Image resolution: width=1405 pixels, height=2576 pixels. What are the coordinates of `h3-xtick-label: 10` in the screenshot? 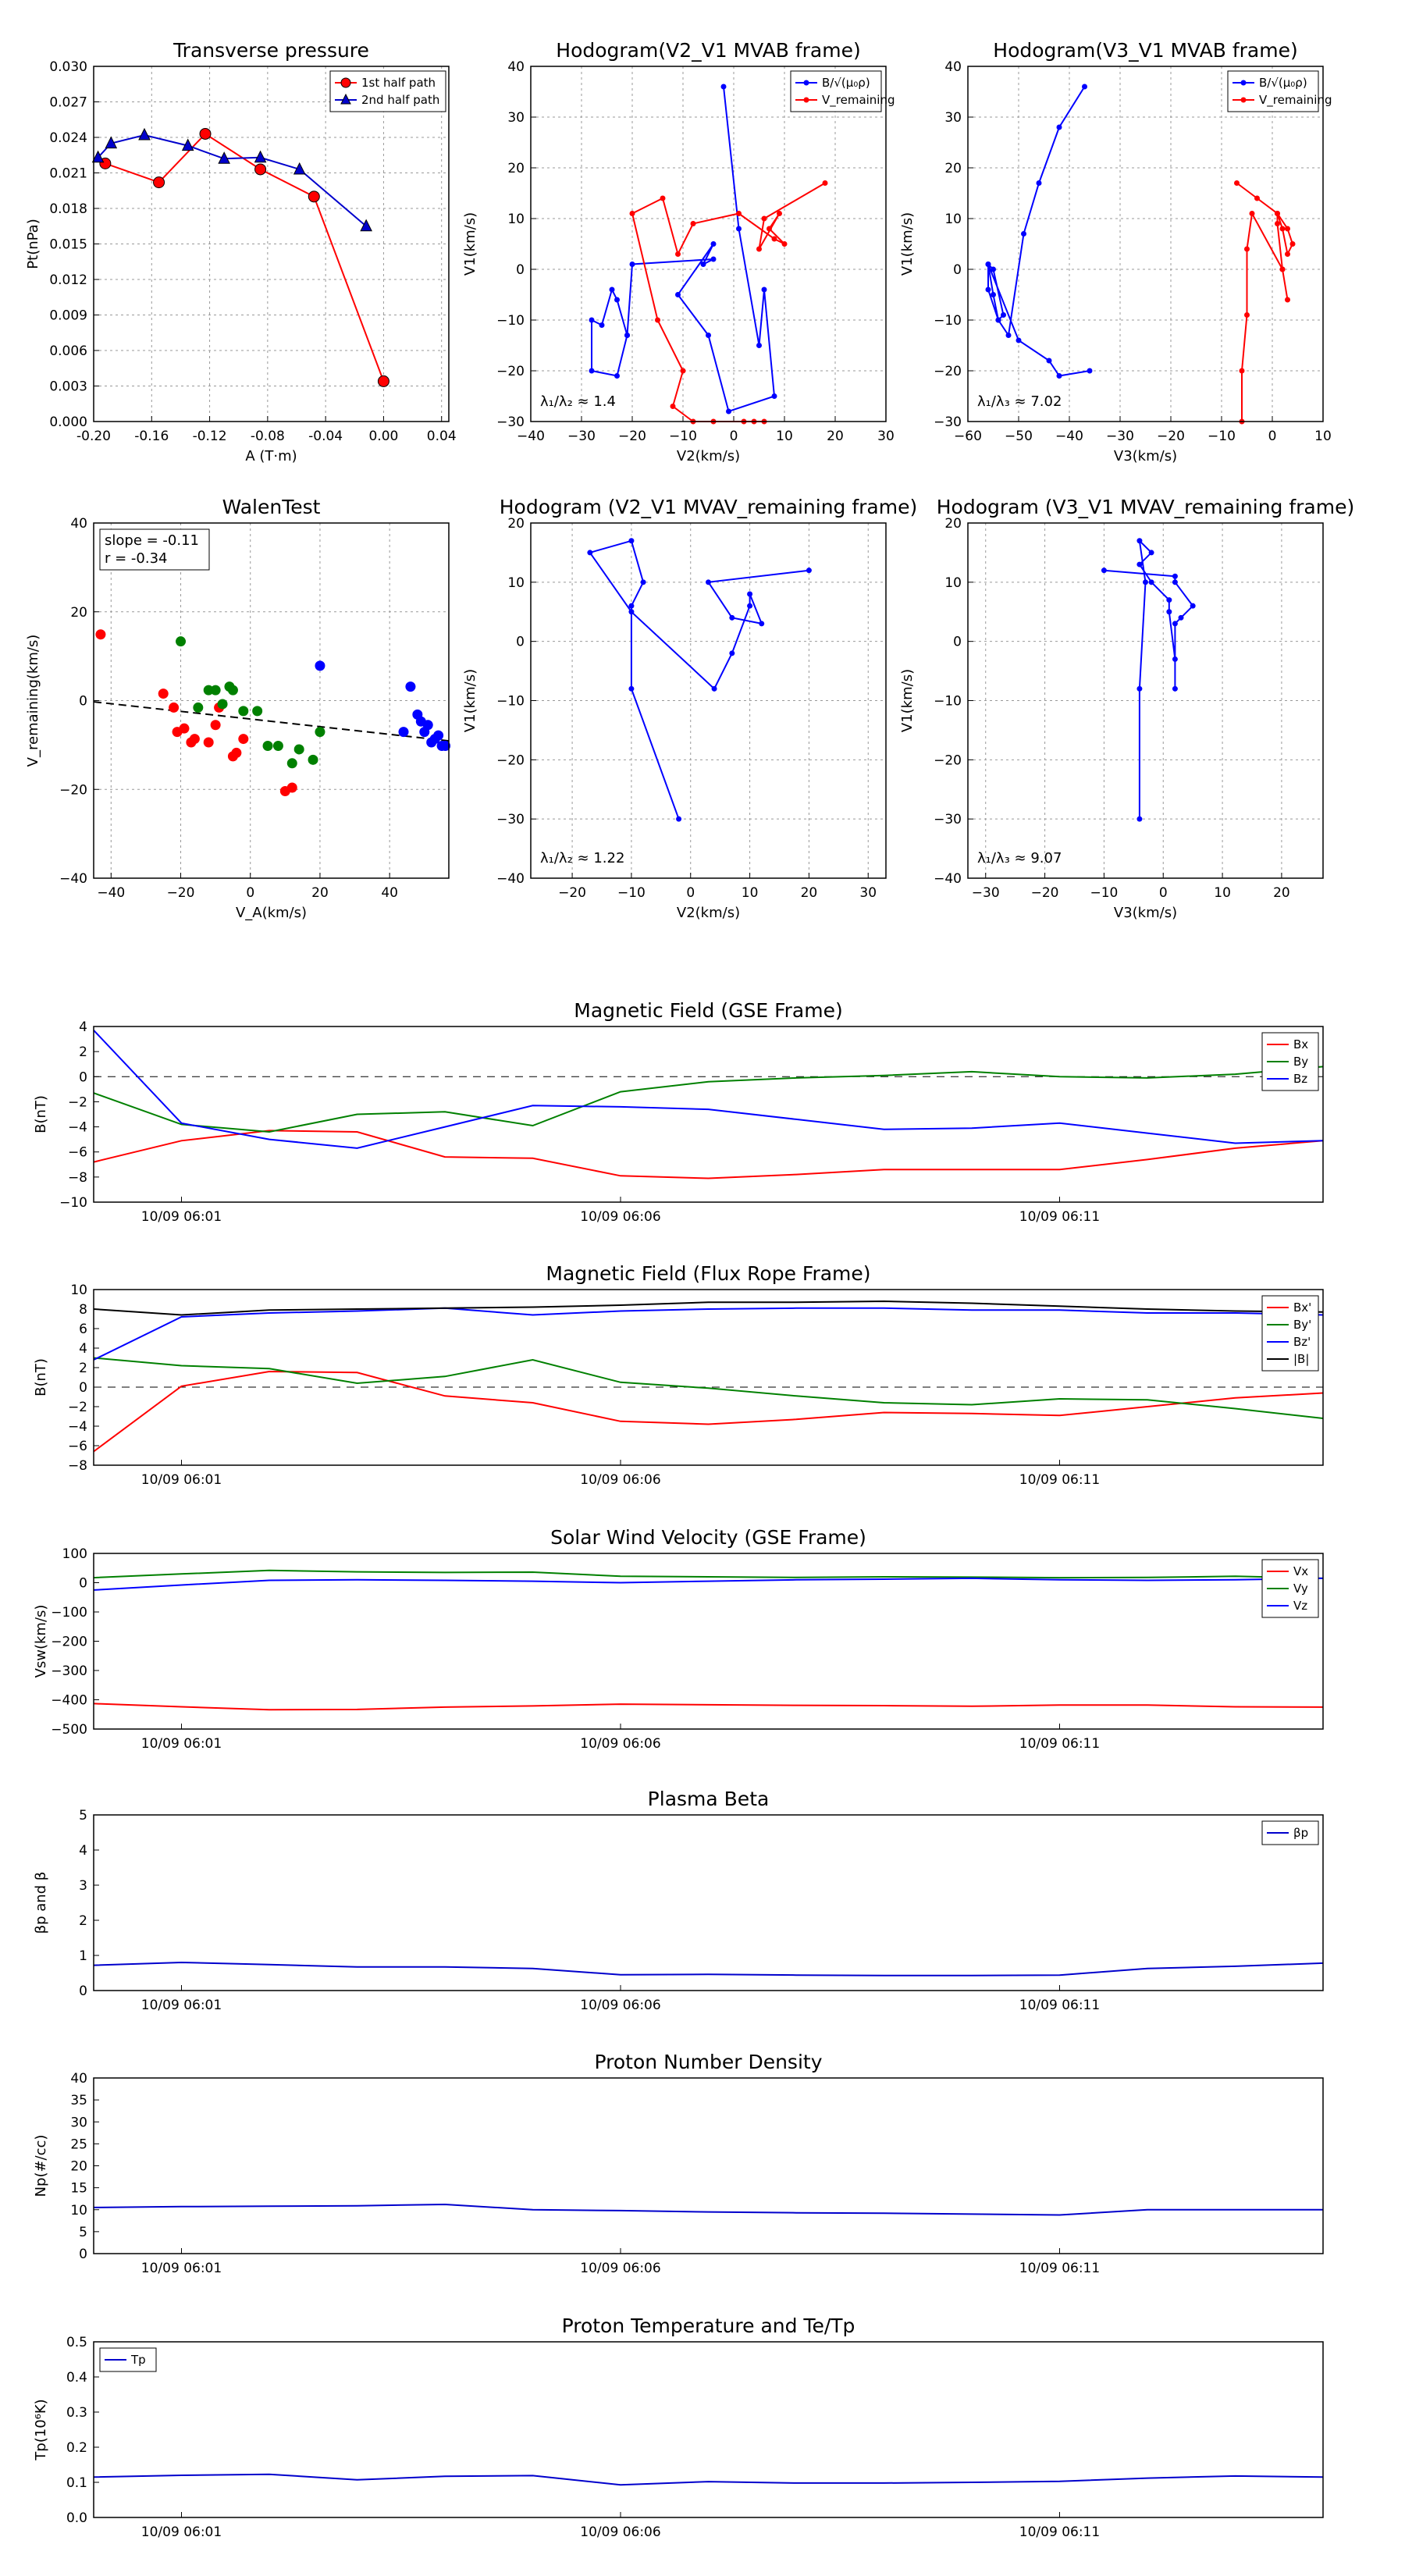 It's located at (751, 893).